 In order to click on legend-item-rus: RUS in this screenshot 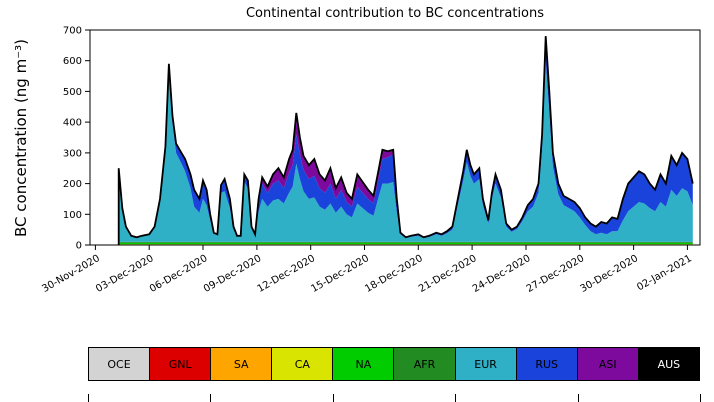, I will do `click(546, 364)`.